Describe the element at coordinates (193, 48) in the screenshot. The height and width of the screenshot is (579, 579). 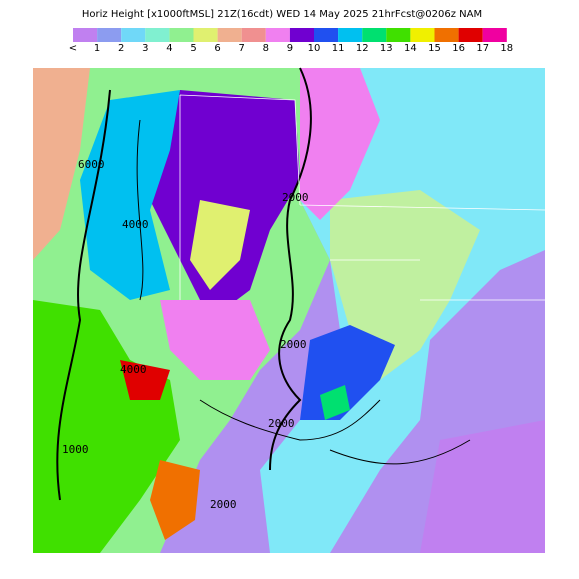
I see `colorbar-label: 5` at that location.